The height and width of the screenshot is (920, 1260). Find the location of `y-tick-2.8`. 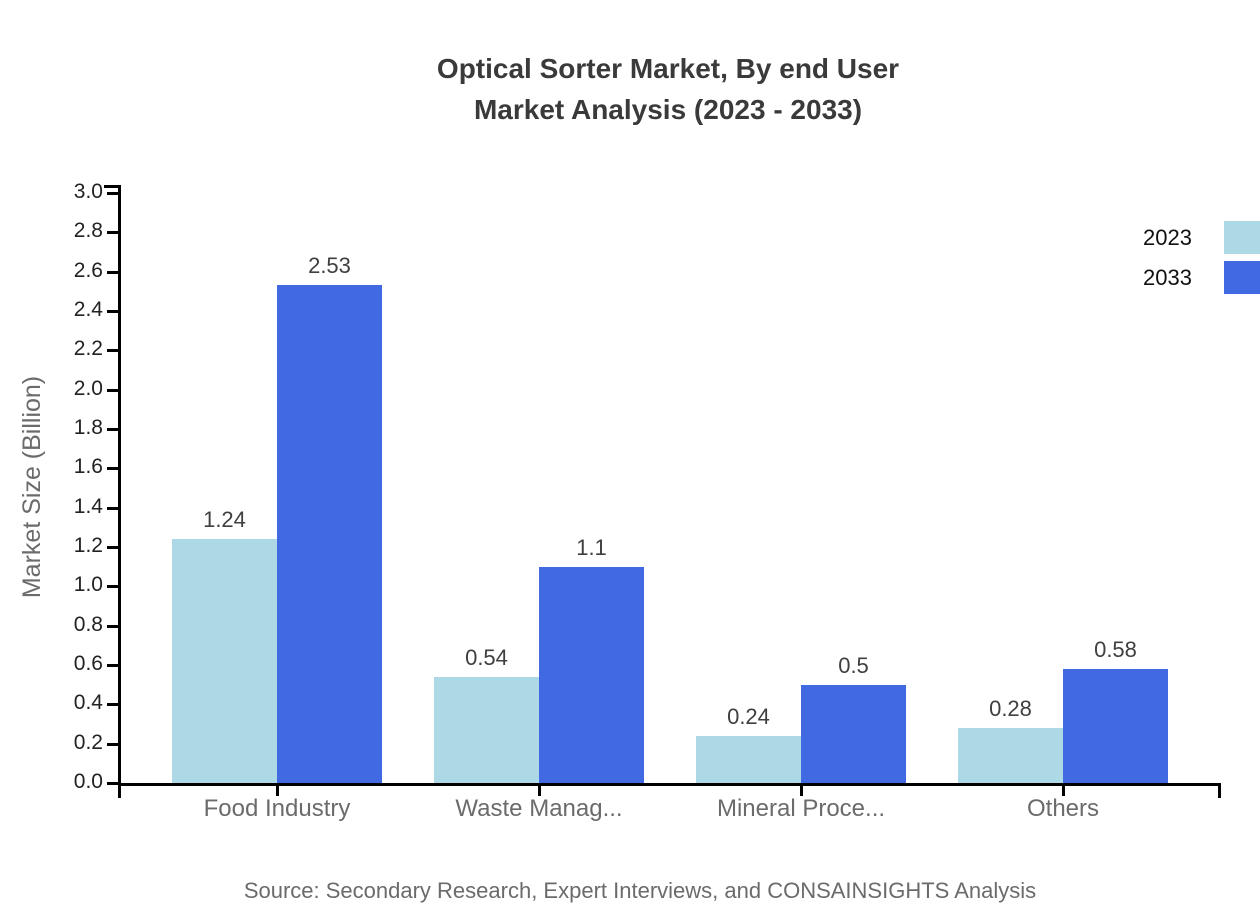

y-tick-2.8 is located at coordinates (112, 233).